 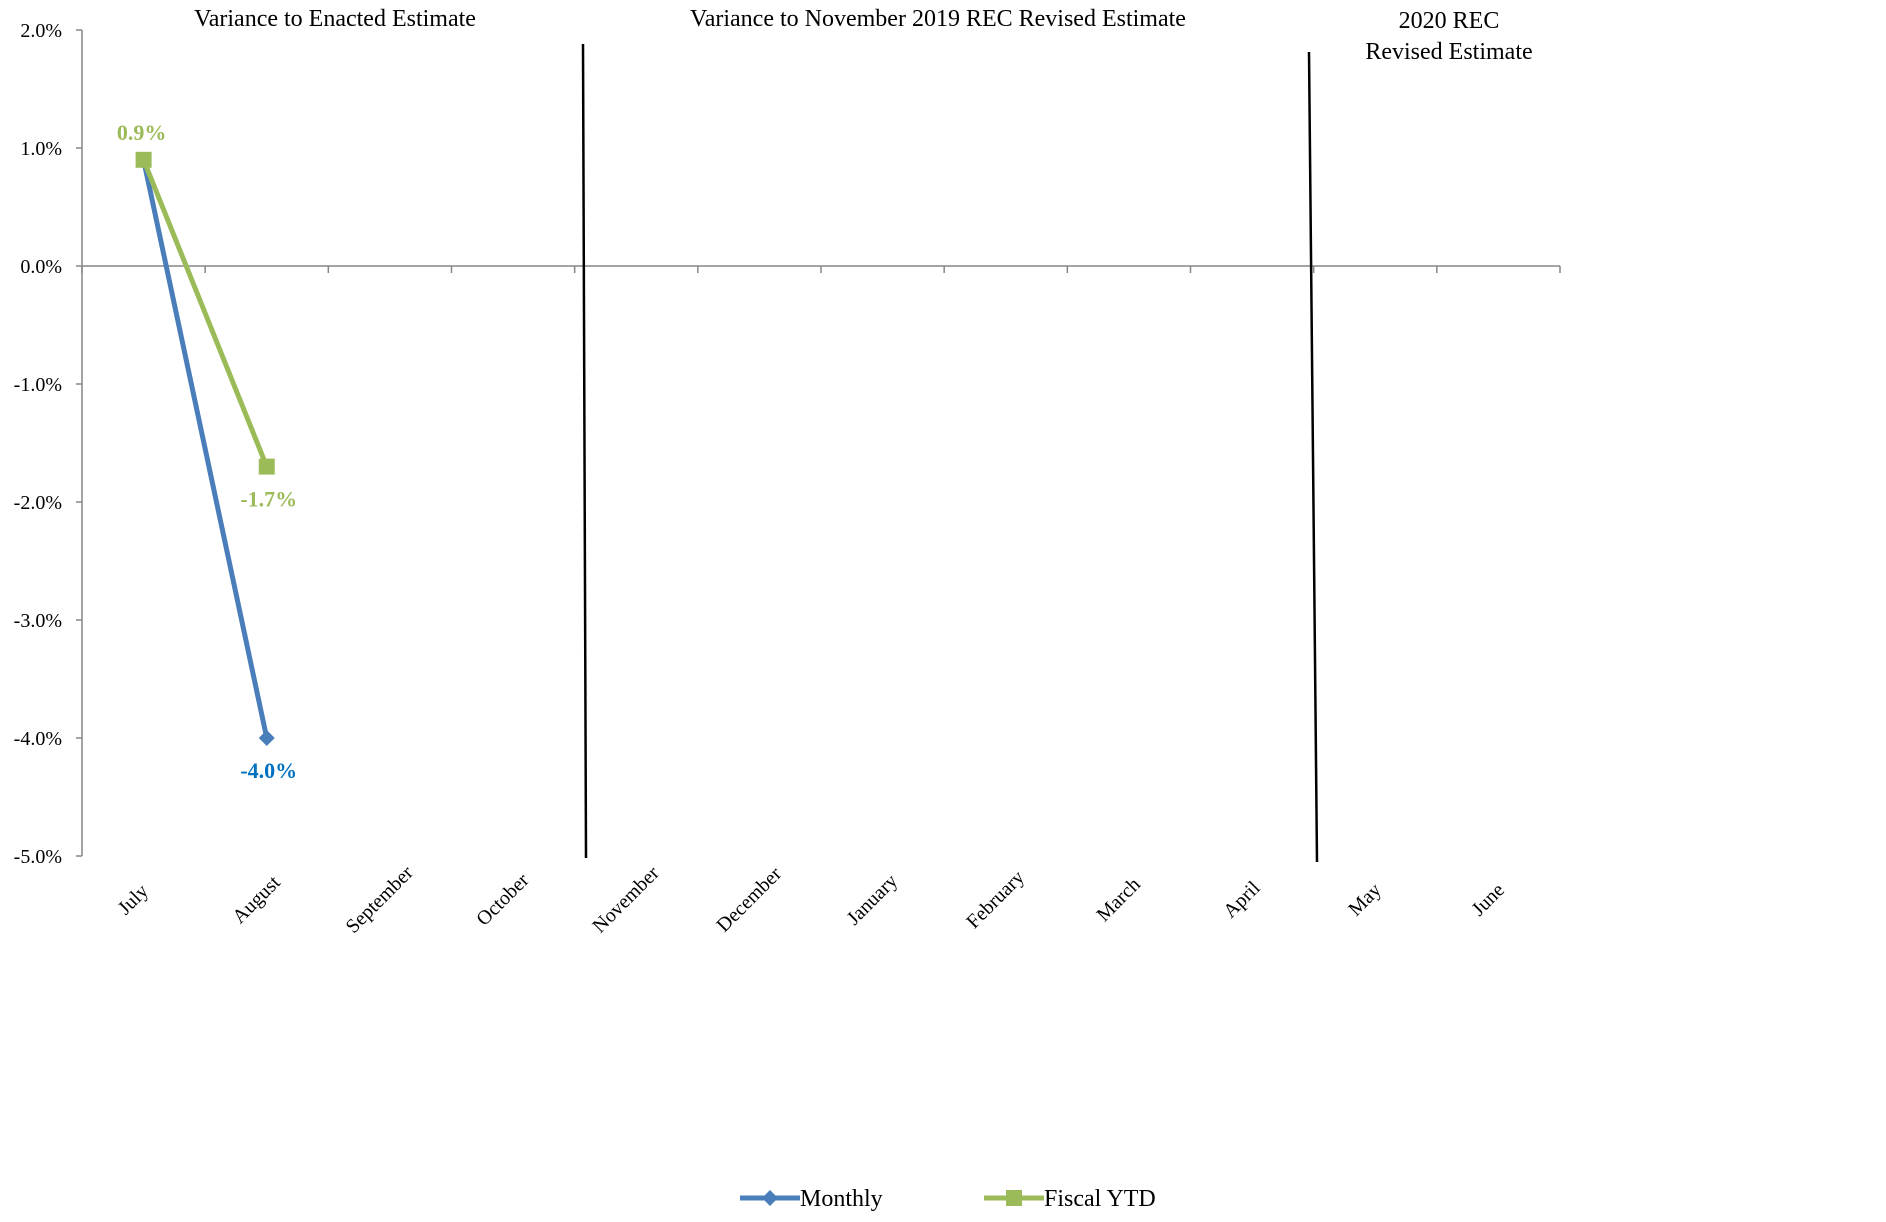 What do you see at coordinates (841, 1199) in the screenshot?
I see `legend-label: Monthly` at bounding box center [841, 1199].